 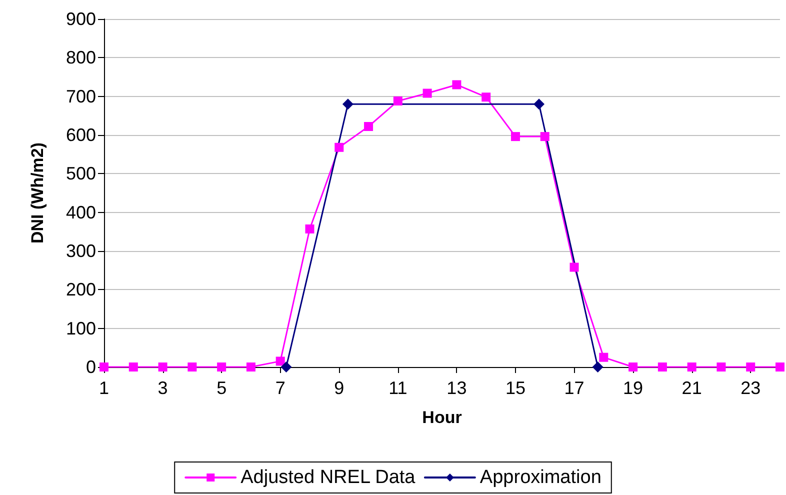 What do you see at coordinates (398, 388) in the screenshot?
I see `x-tick-label: 11` at bounding box center [398, 388].